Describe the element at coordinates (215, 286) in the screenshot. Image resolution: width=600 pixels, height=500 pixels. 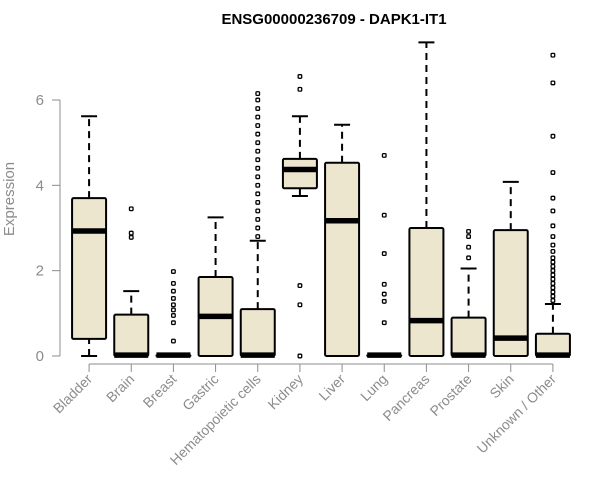
I see `box-gastric` at that location.